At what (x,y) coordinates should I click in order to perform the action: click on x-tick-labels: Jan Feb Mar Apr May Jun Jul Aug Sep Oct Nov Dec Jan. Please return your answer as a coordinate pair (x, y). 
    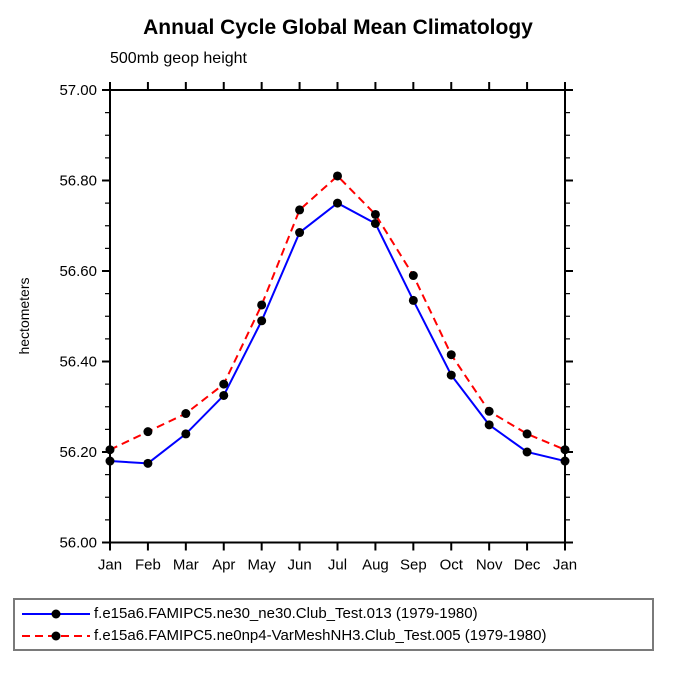
    Looking at the image, I should click on (337, 565).